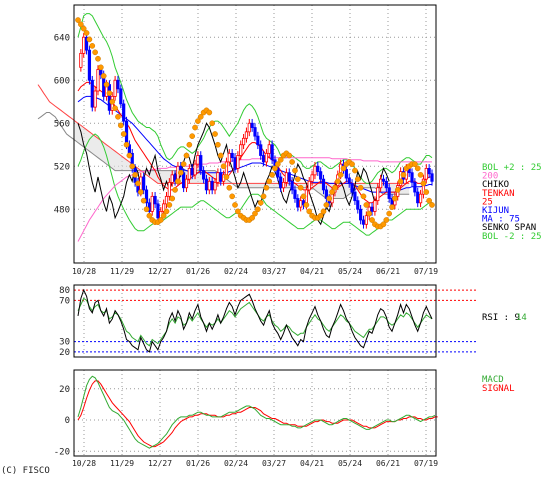 The image size is (552, 481). I want to click on price-y-ticks: 480 520 560 600 640, so click(62, 124).